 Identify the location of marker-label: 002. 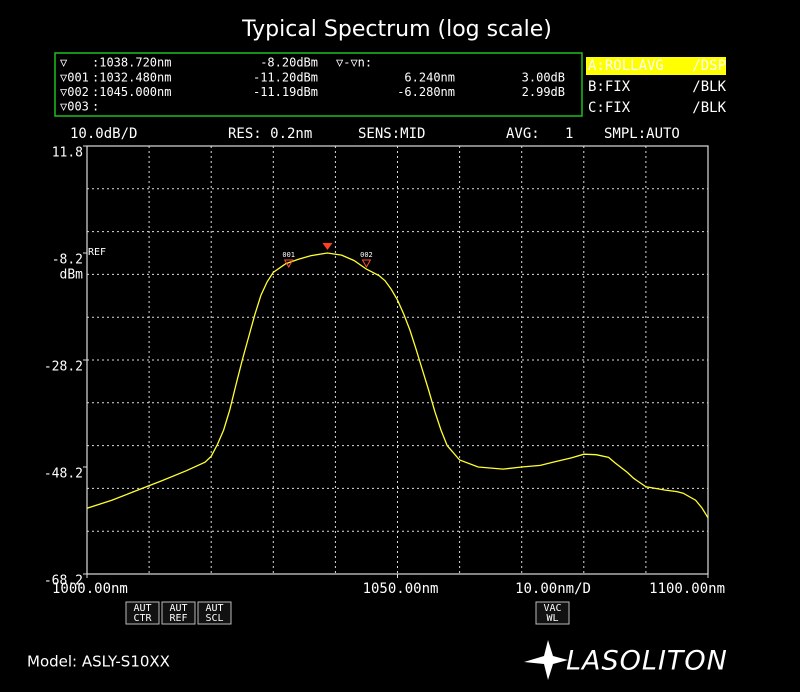
(366, 255).